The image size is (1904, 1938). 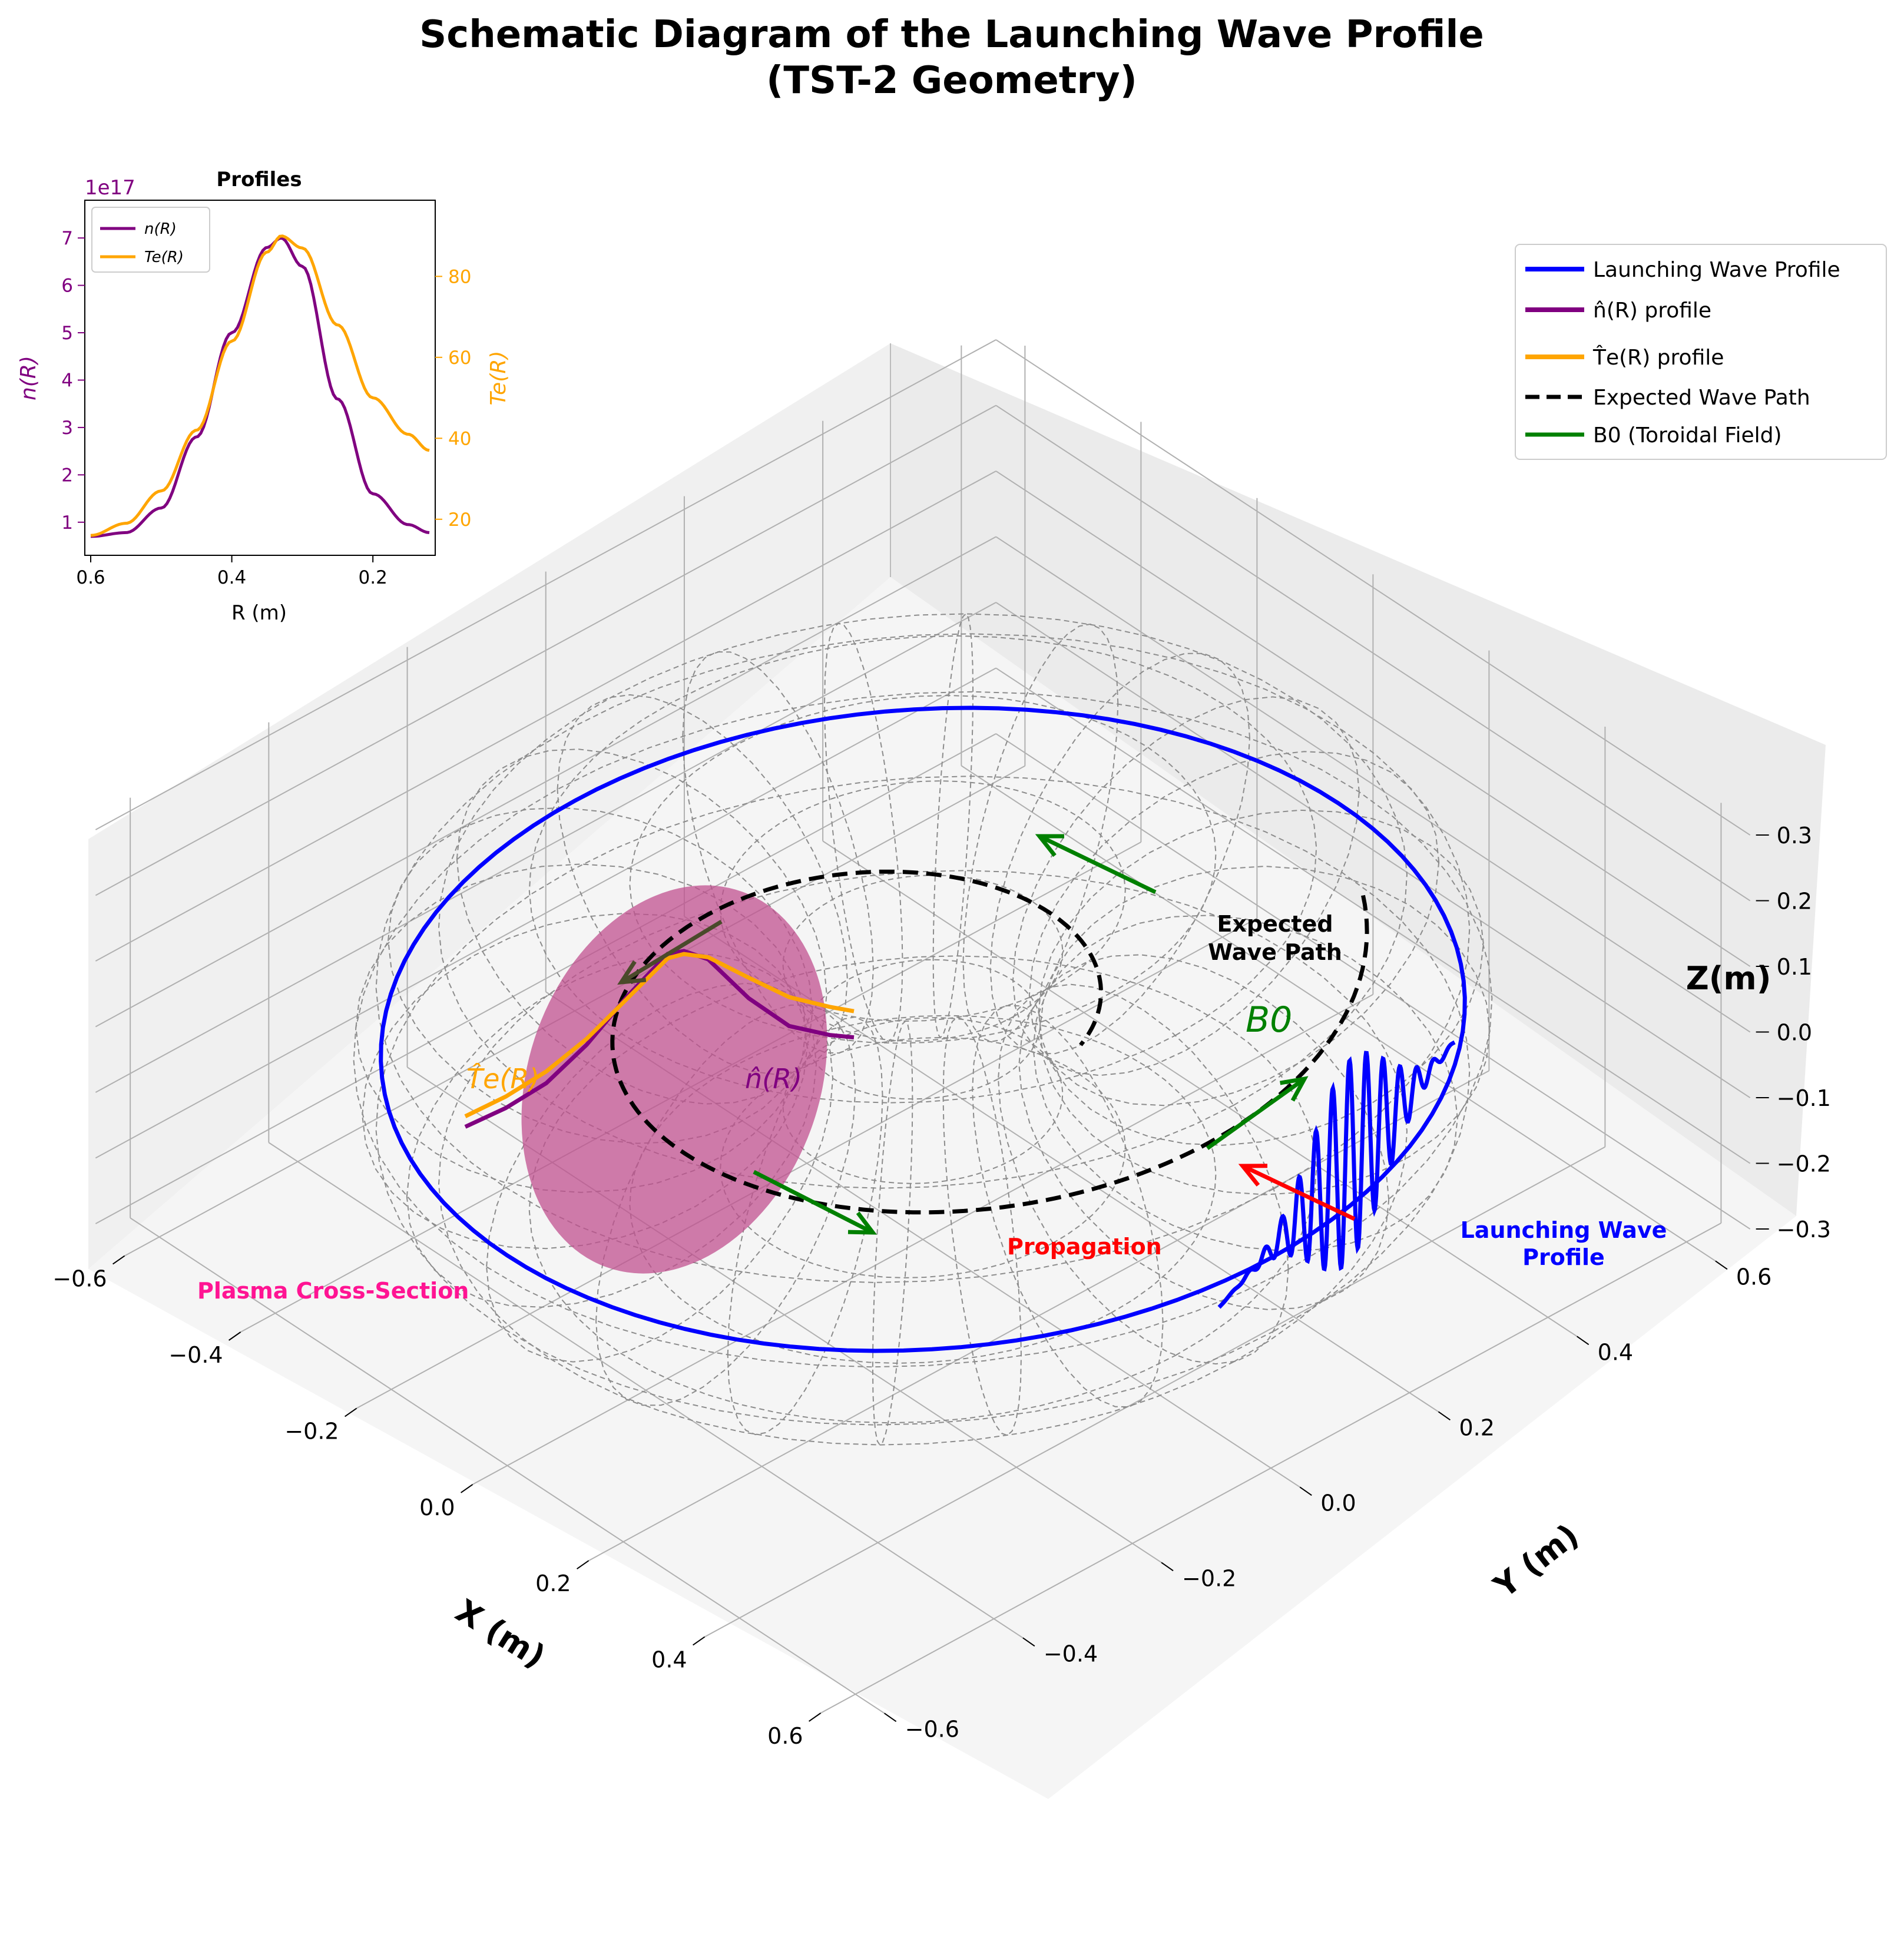 I want to click on legend-item-n-hat: n̂(R) profile, so click(x=1652, y=311).